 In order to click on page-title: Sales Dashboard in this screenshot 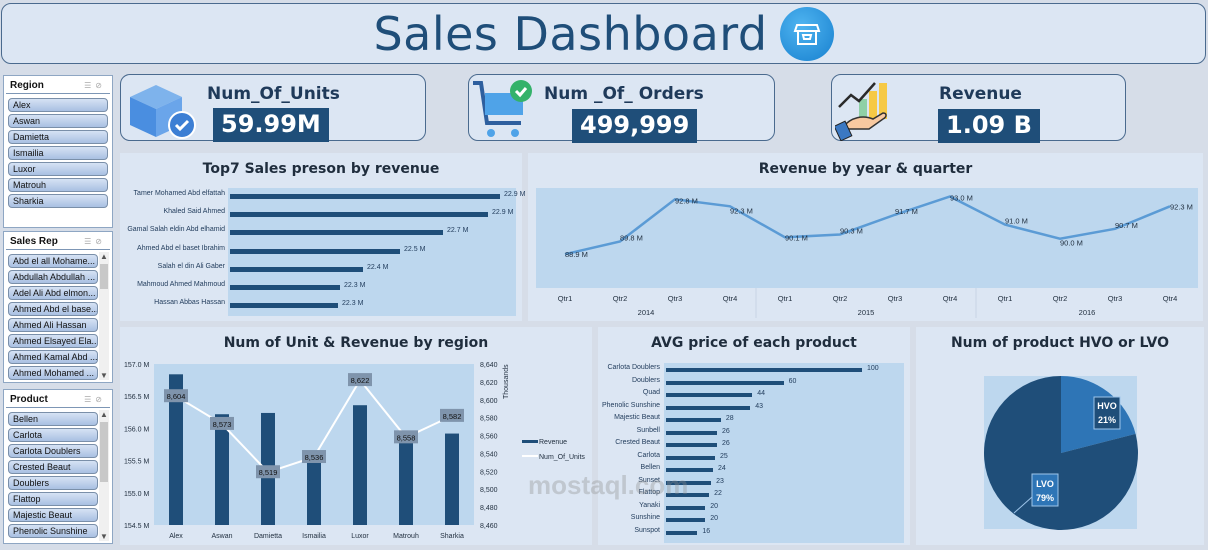, I will do `click(570, 33)`.